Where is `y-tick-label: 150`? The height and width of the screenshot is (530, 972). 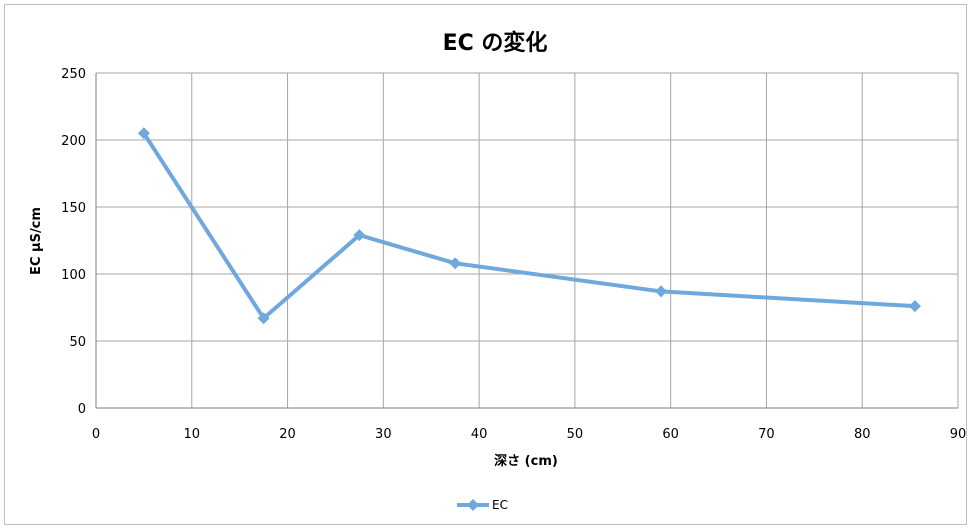 y-tick-label: 150 is located at coordinates (73, 208).